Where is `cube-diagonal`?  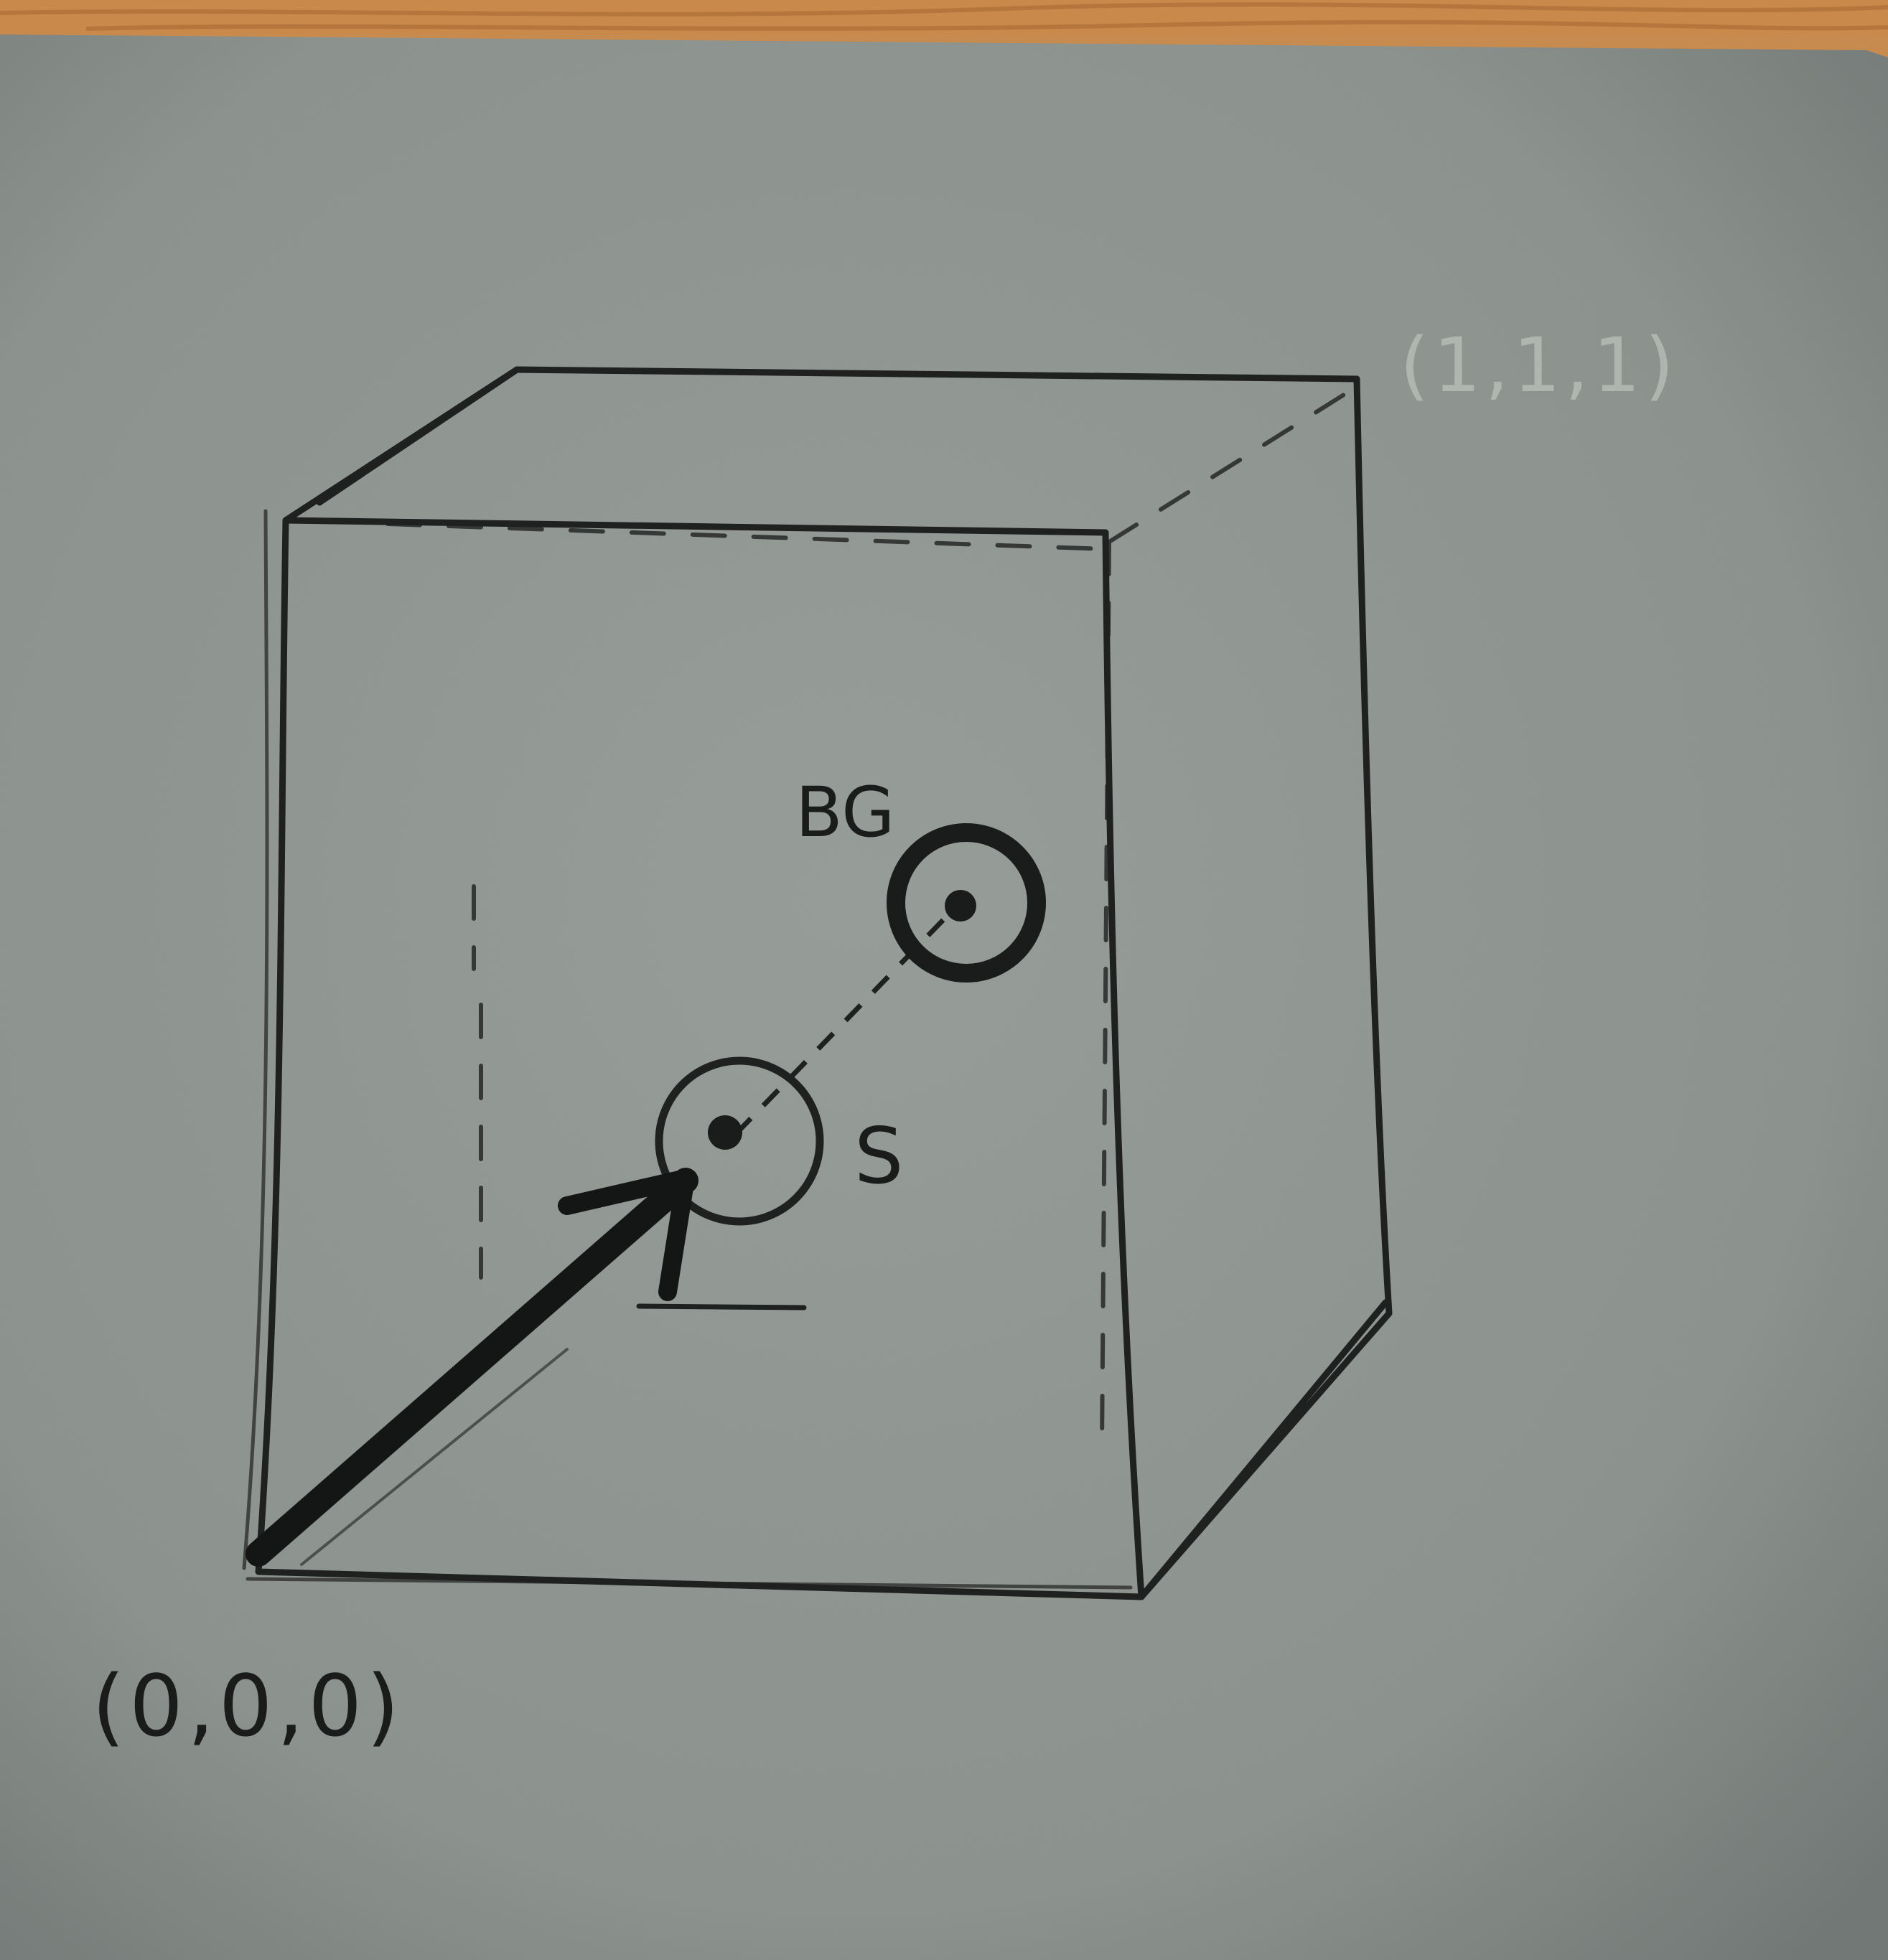 cube-diagonal is located at coordinates (434, 1457).